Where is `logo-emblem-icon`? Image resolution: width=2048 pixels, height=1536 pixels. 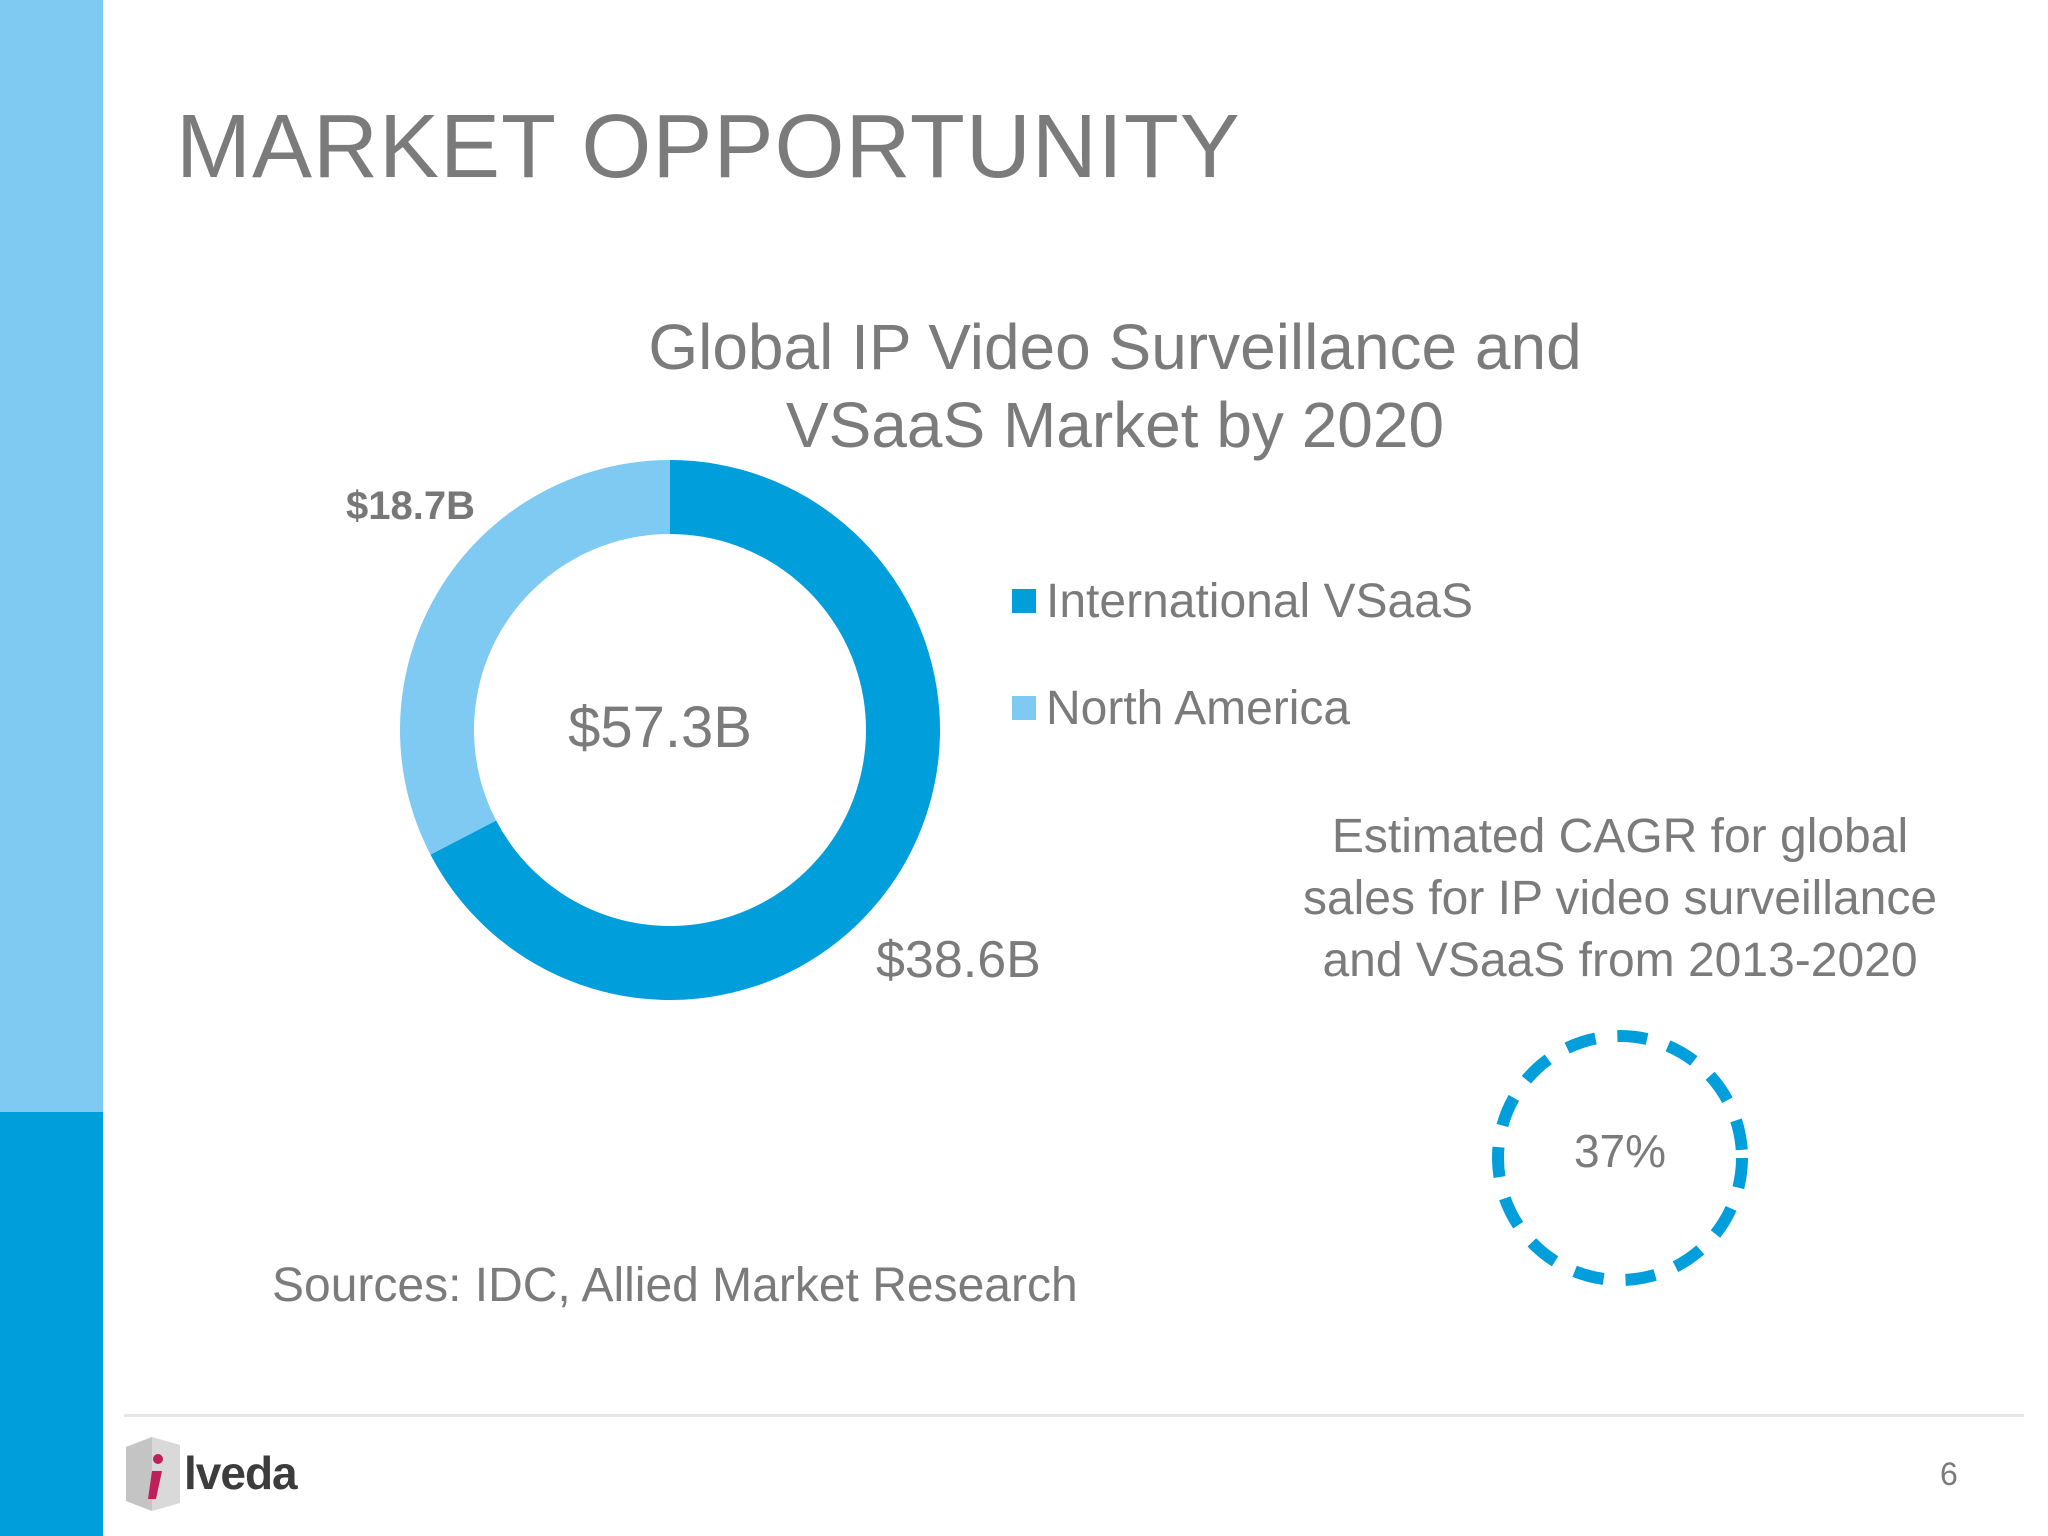 logo-emblem-icon is located at coordinates (153, 1474).